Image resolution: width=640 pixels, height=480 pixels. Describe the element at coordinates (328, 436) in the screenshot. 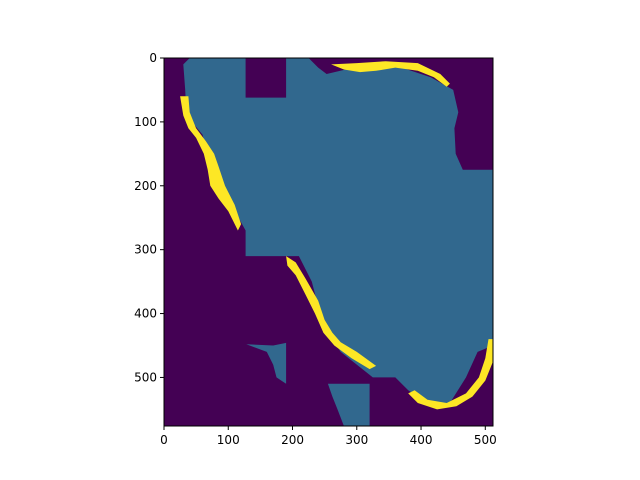

I see `x-axis: 0 100 200 300 400 500` at that location.